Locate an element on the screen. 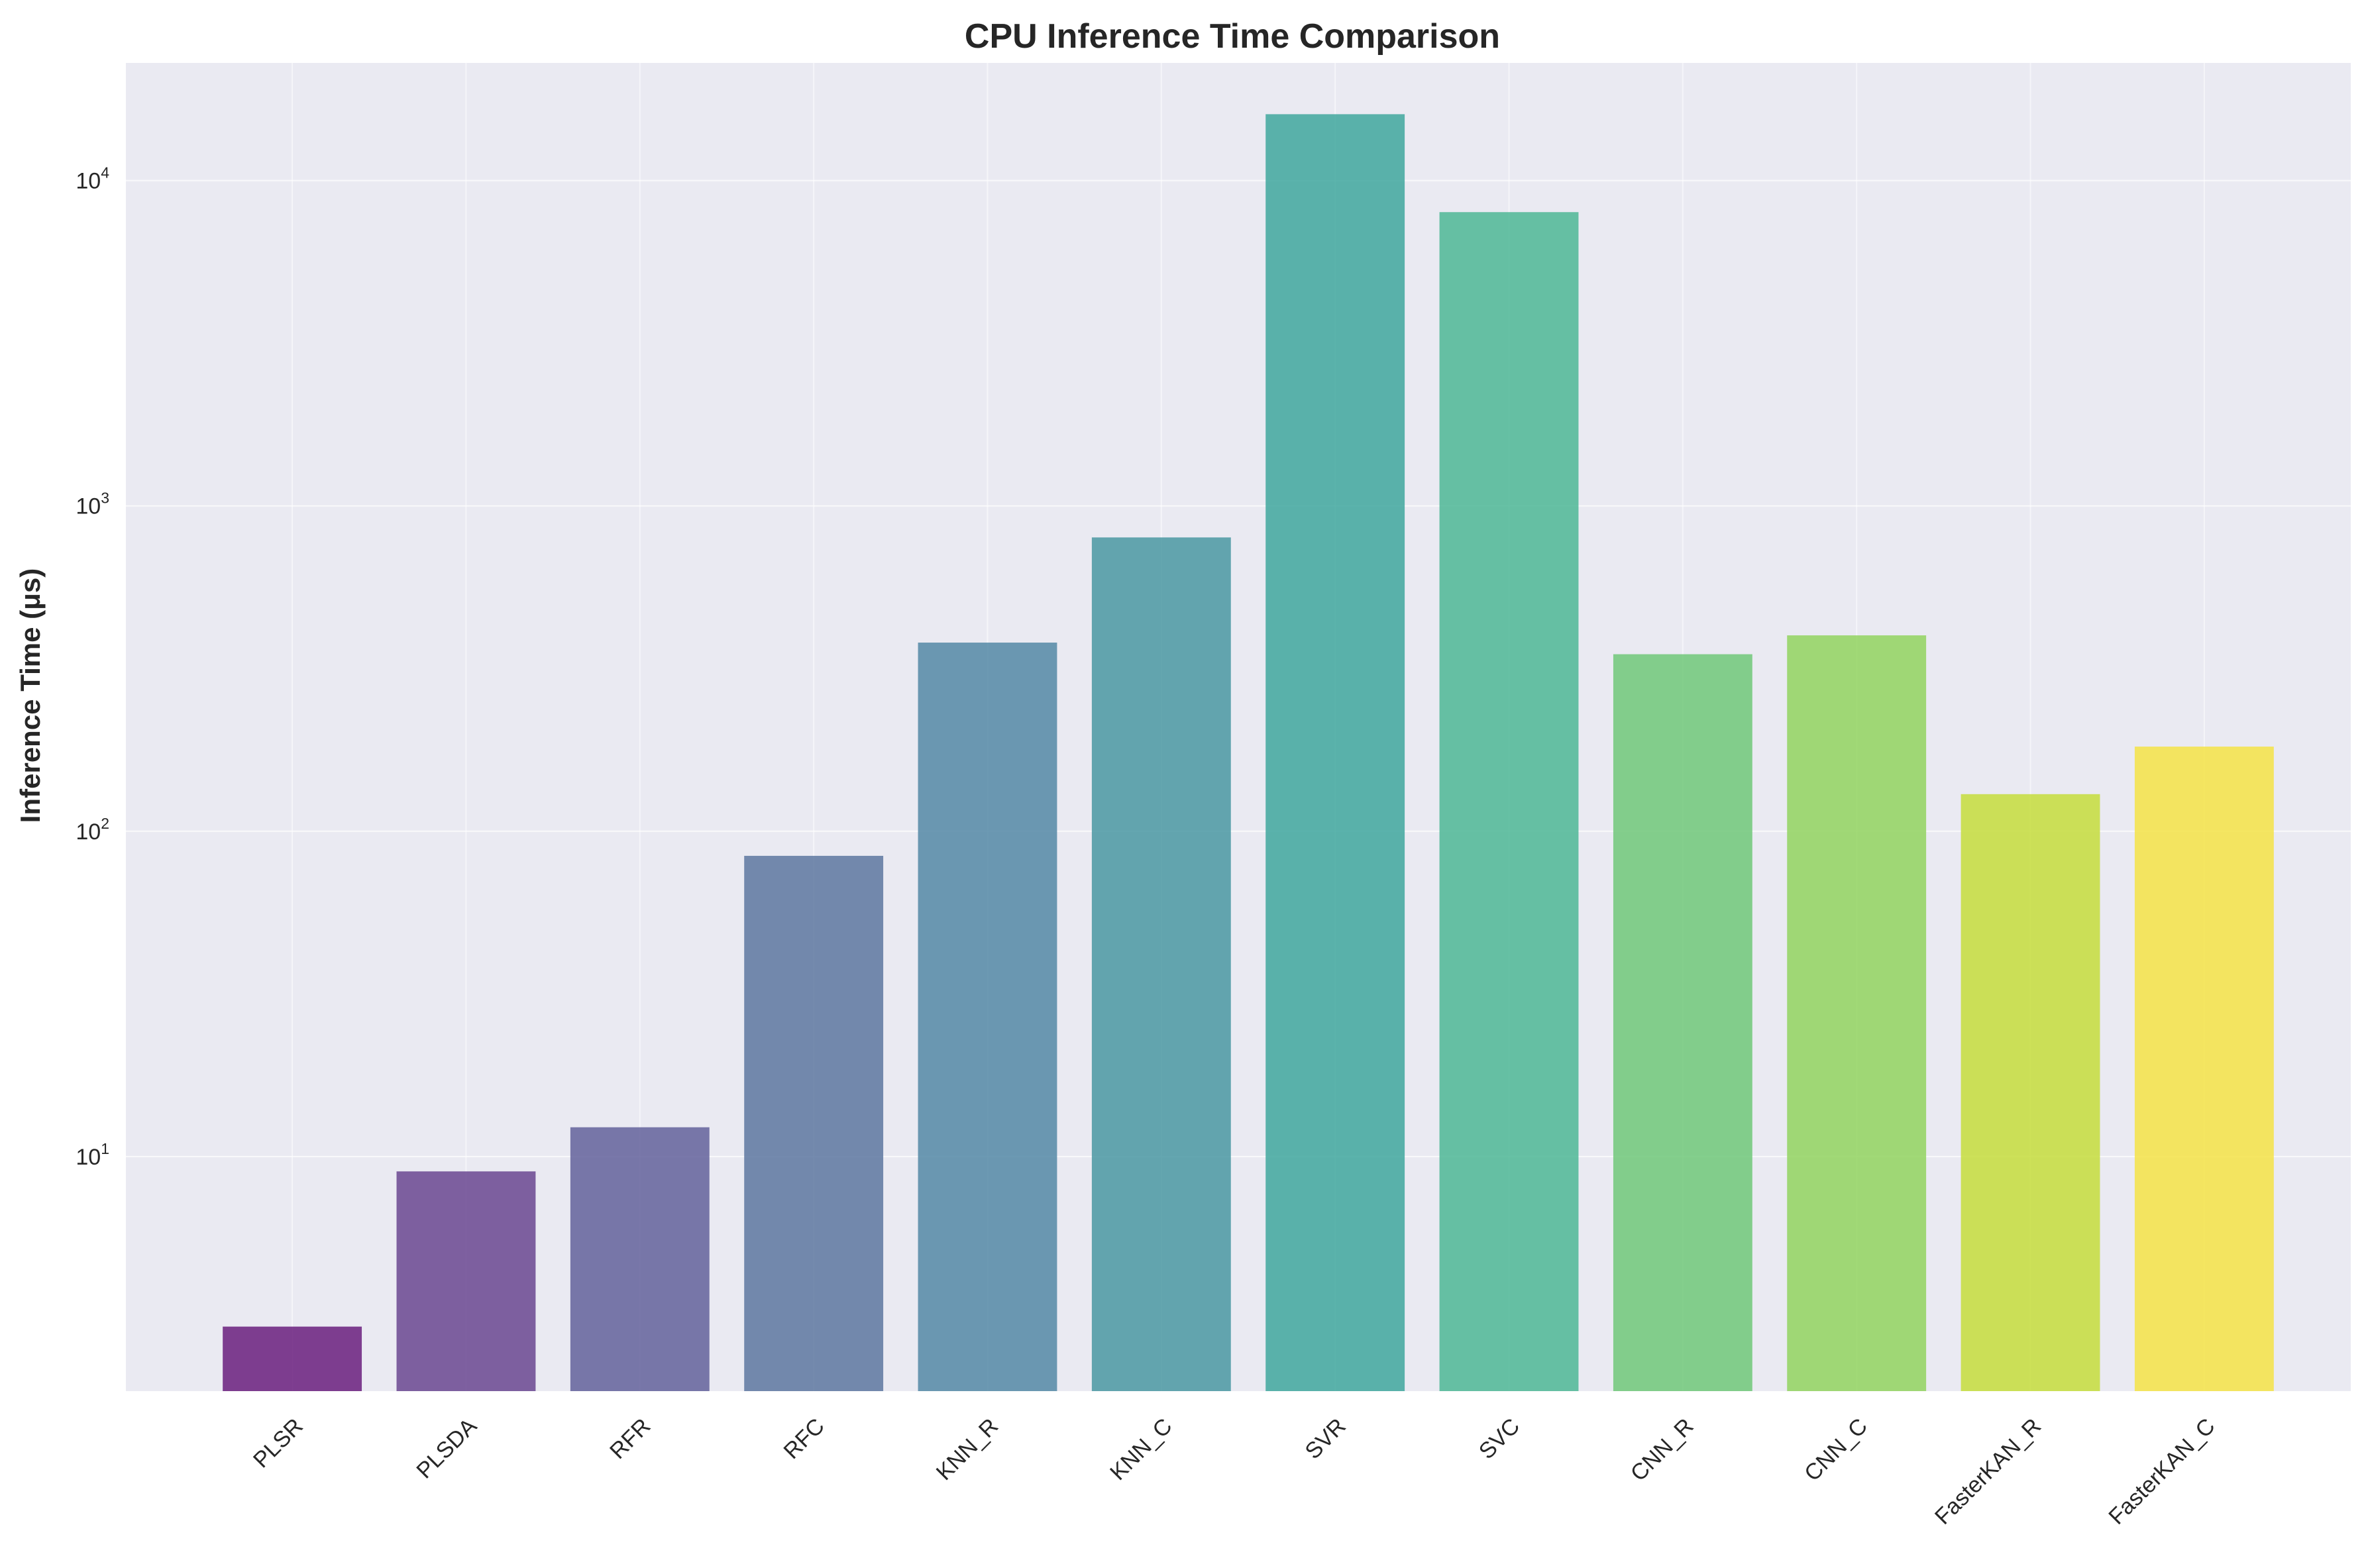 The height and width of the screenshot is (1568, 2364). bar-cnn-c is located at coordinates (1857, 1013).